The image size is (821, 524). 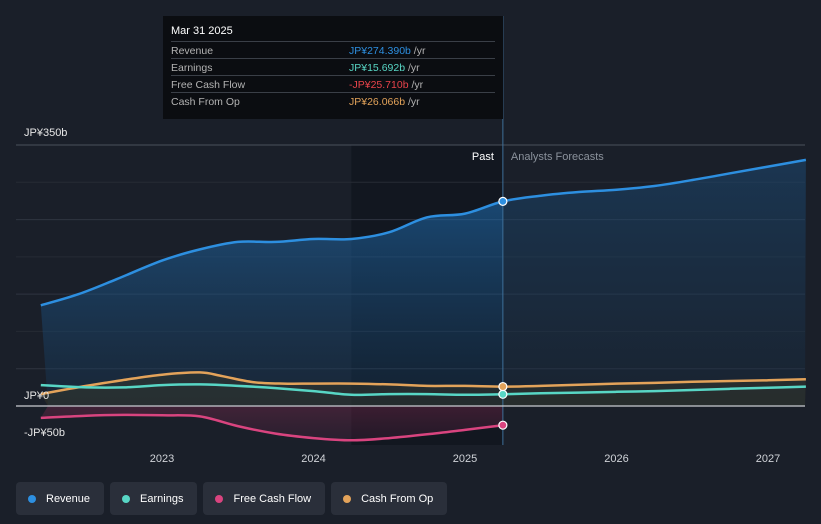 I want to click on tooltip-value: JP¥26.066b, so click(x=377, y=102).